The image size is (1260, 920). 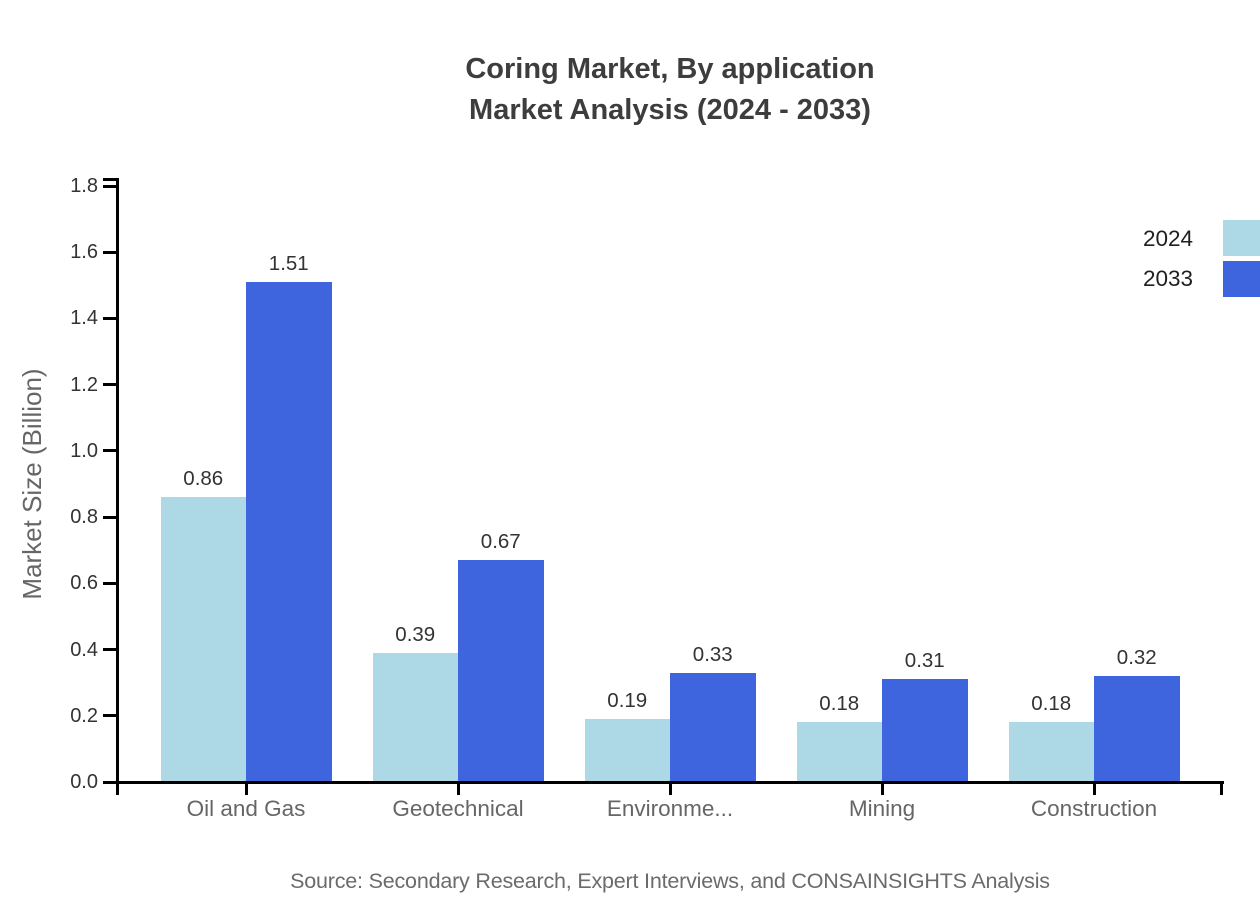 I want to click on legend-2024-swatch-icon, so click(x=1241, y=238).